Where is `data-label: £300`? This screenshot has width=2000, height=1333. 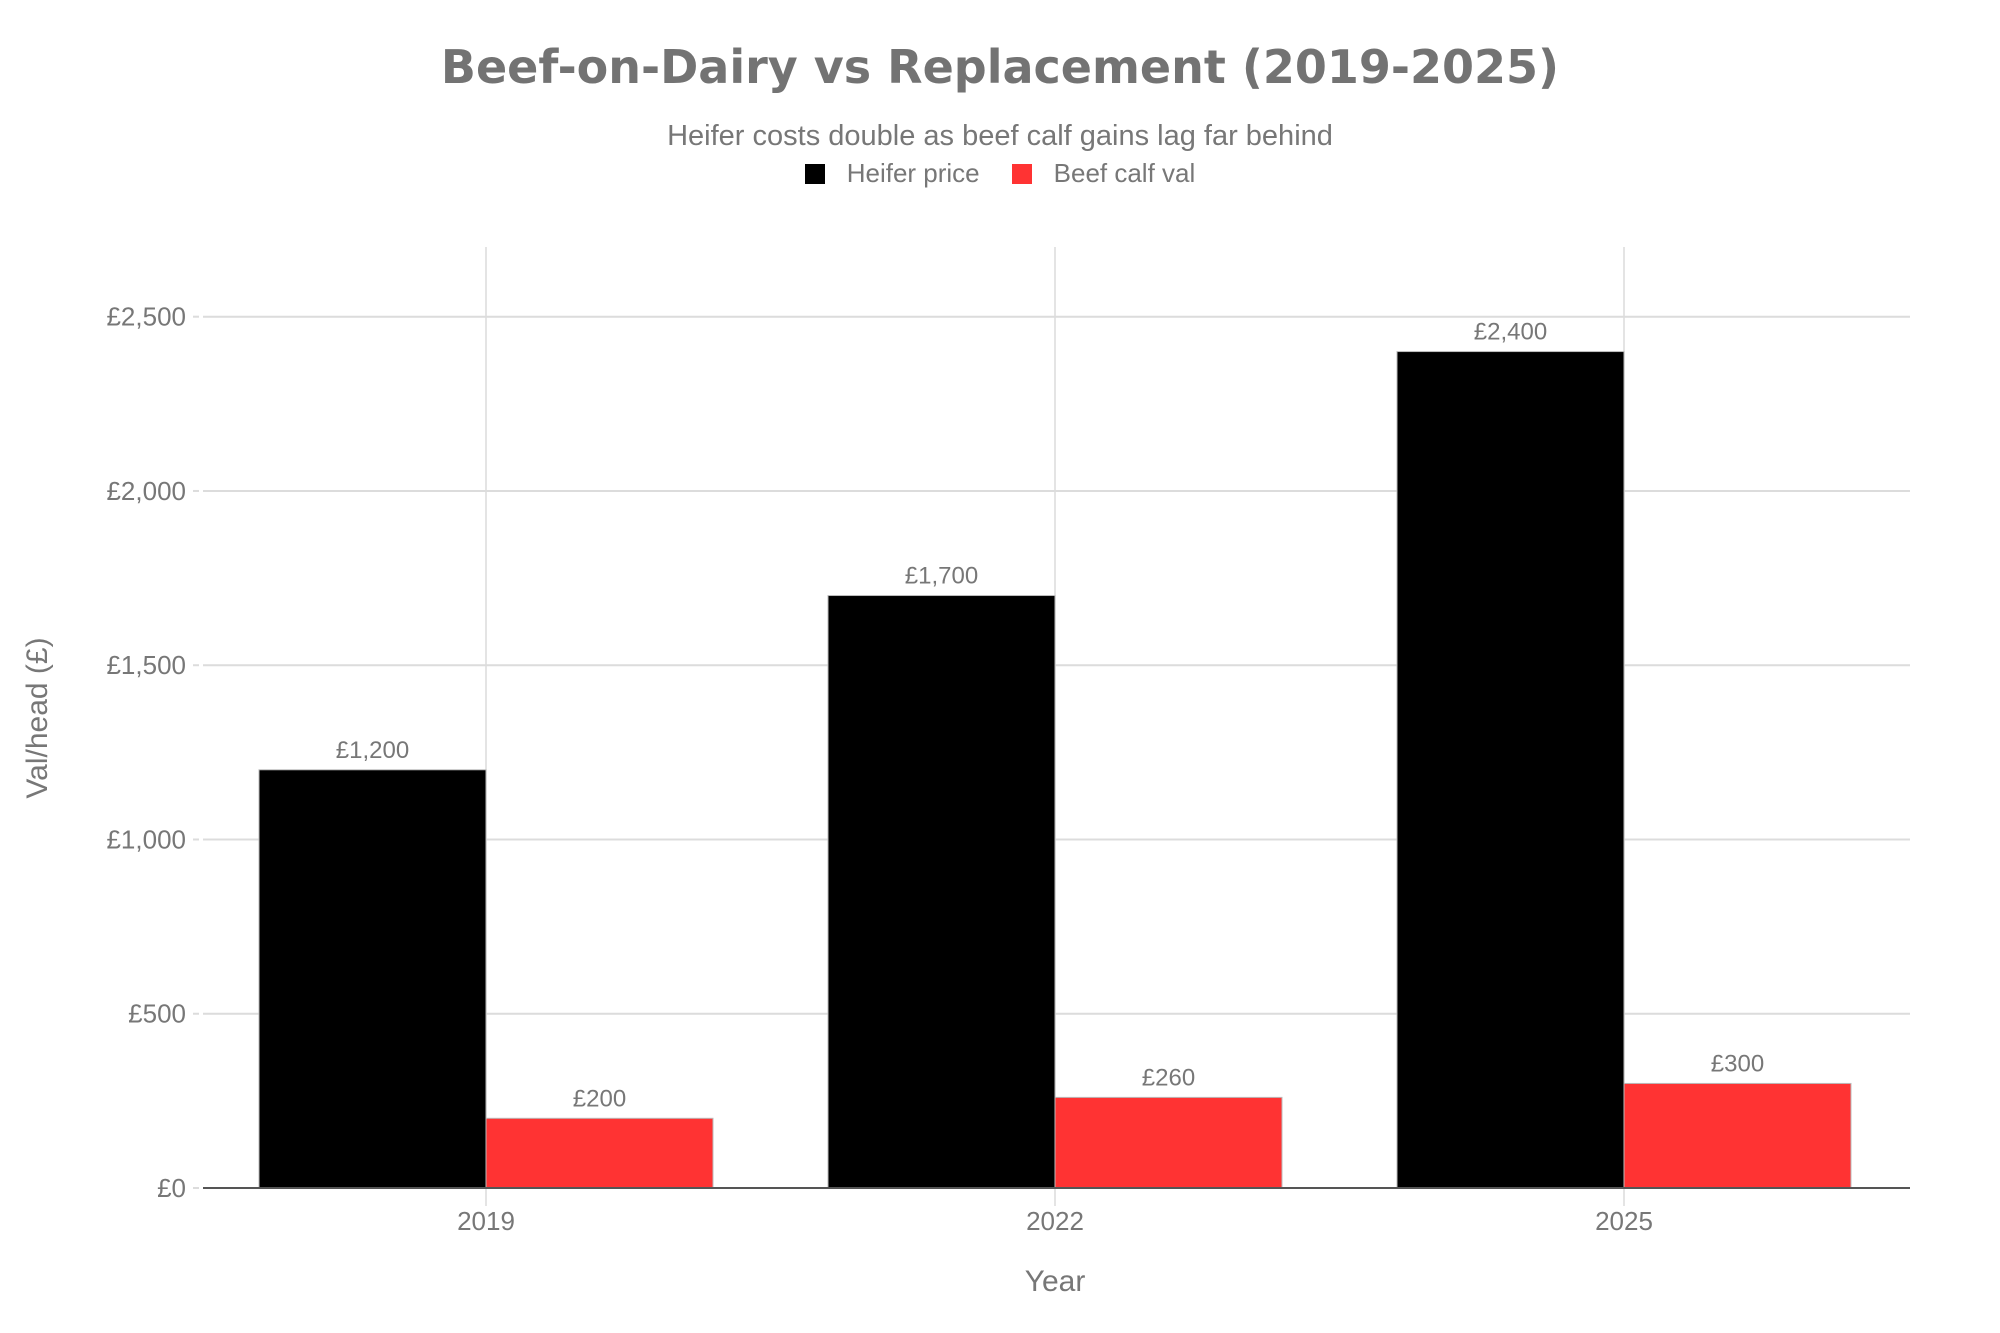 data-label: £300 is located at coordinates (1737, 1063).